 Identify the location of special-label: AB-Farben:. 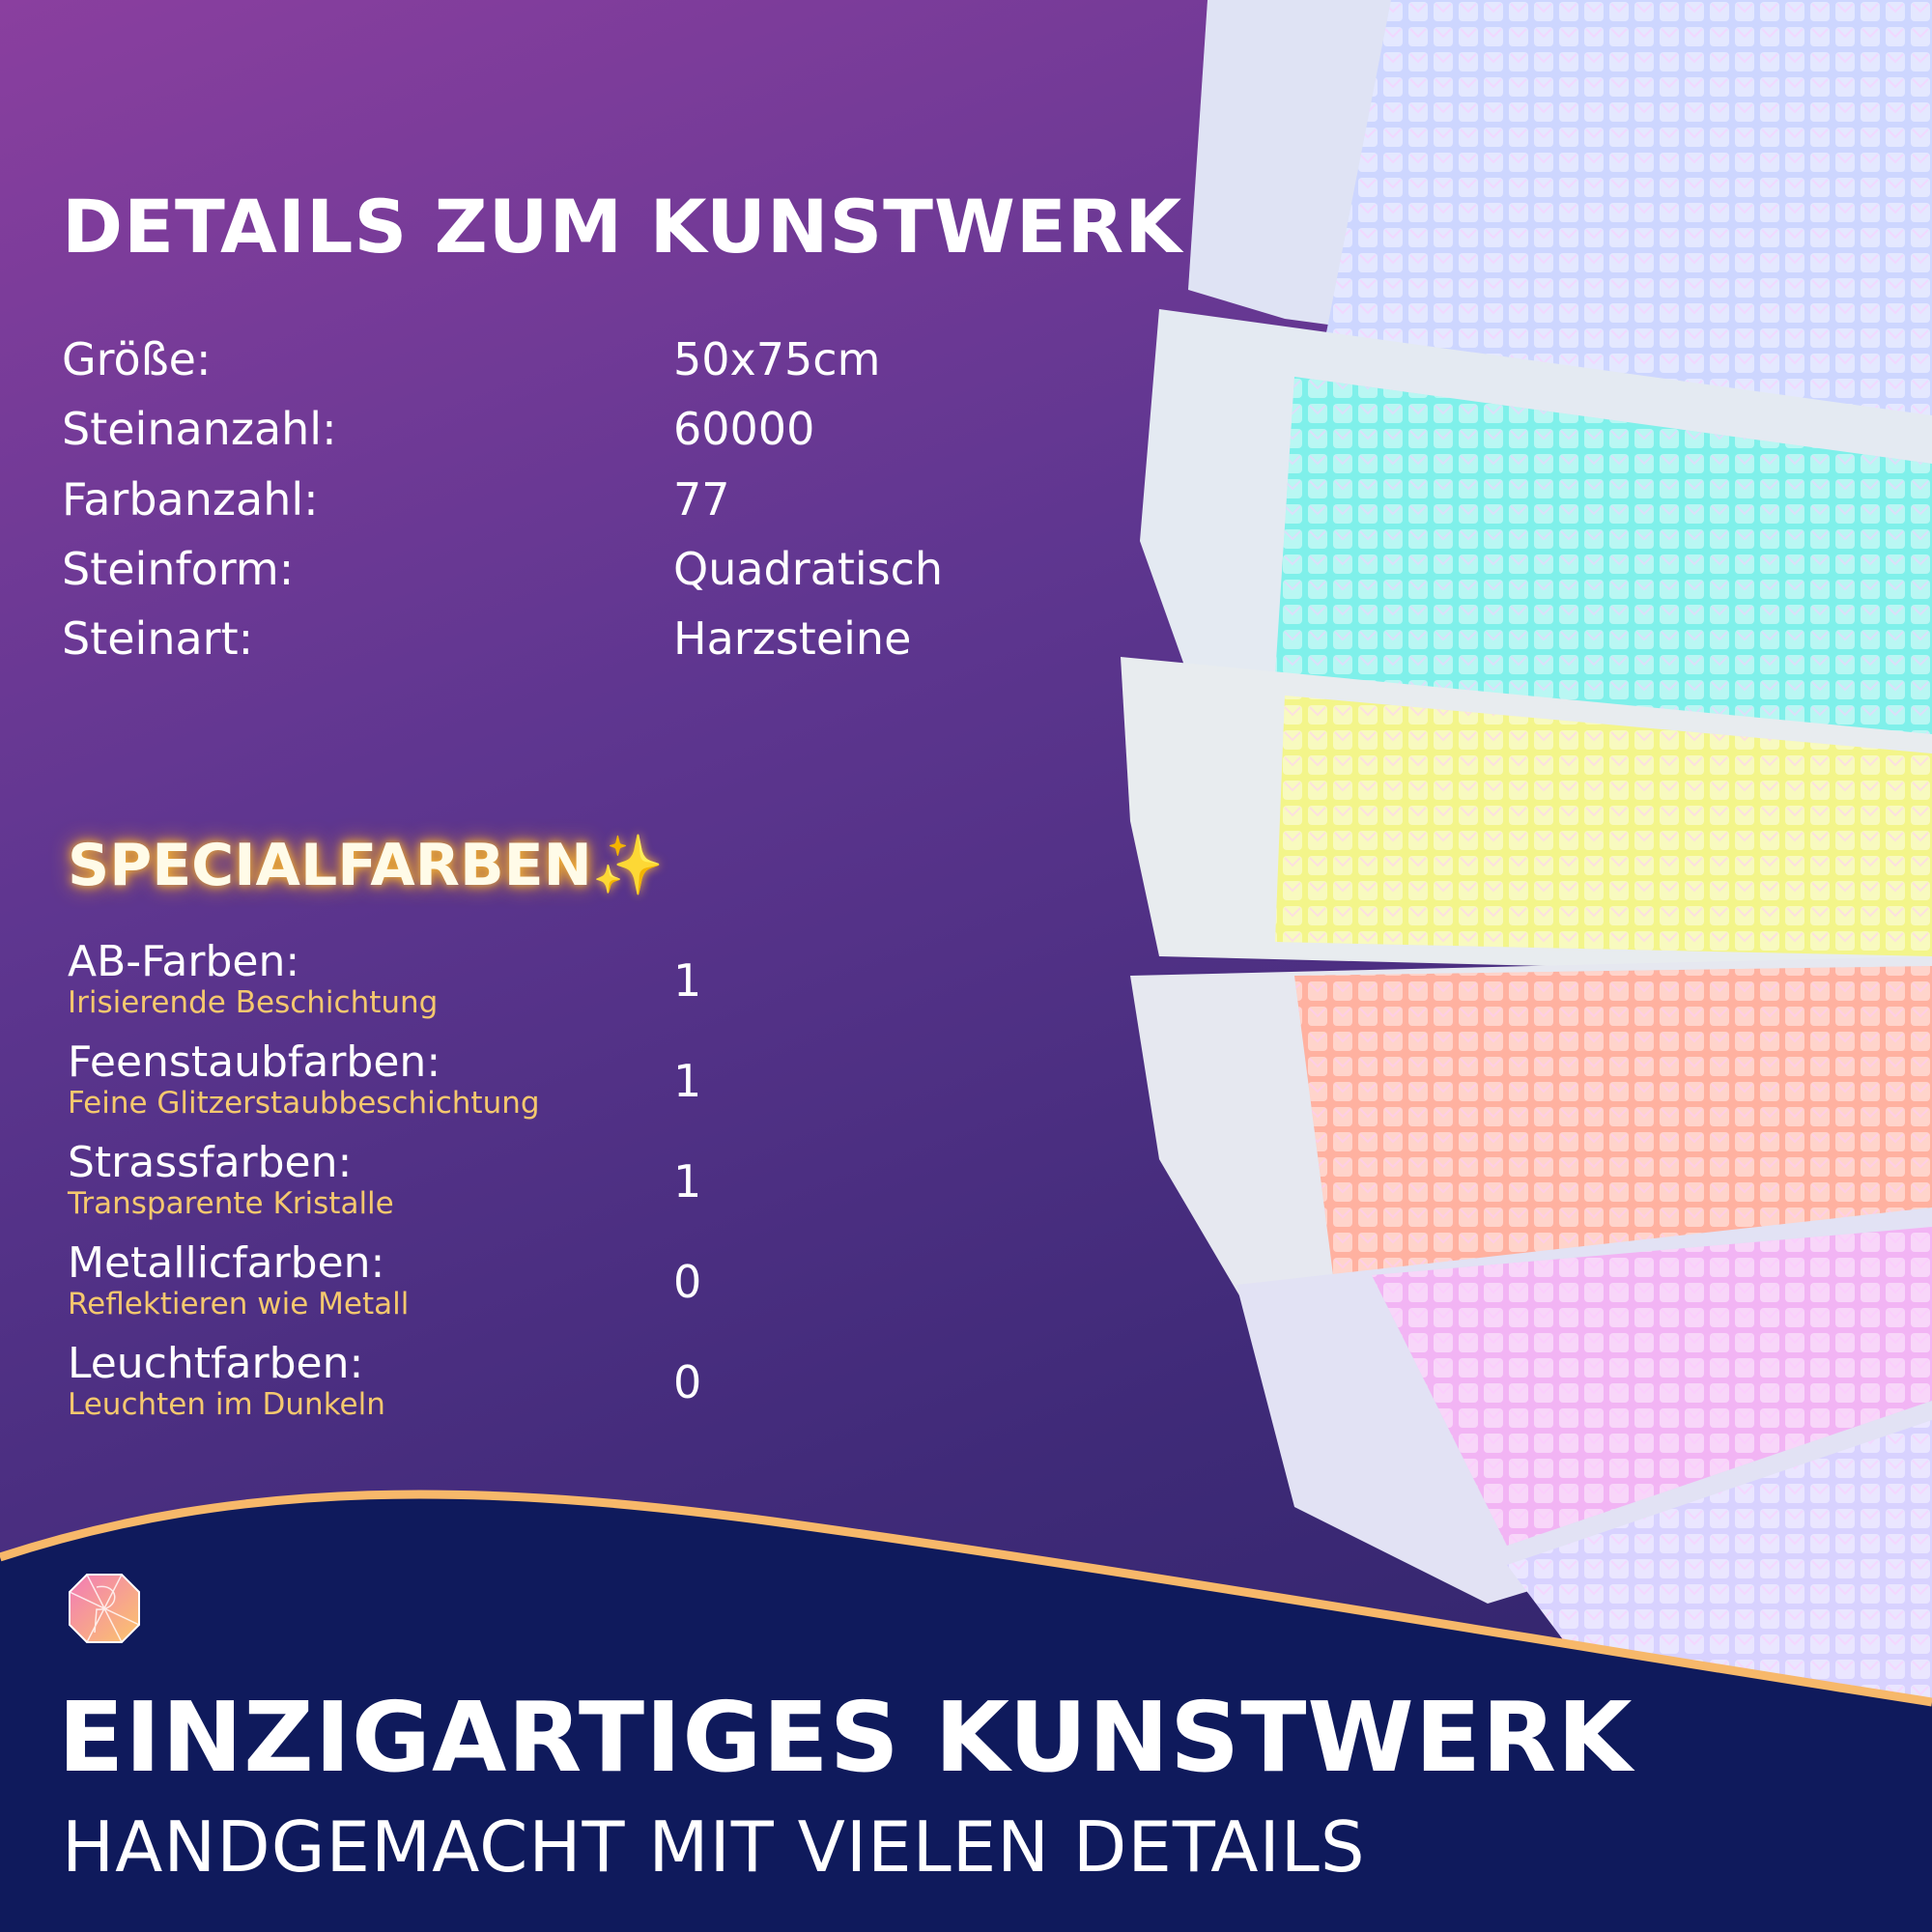
(184, 961).